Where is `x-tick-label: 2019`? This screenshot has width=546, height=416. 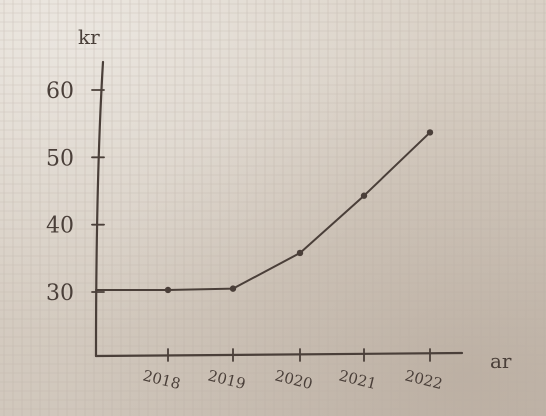 x-tick-label: 2019 is located at coordinates (226, 379).